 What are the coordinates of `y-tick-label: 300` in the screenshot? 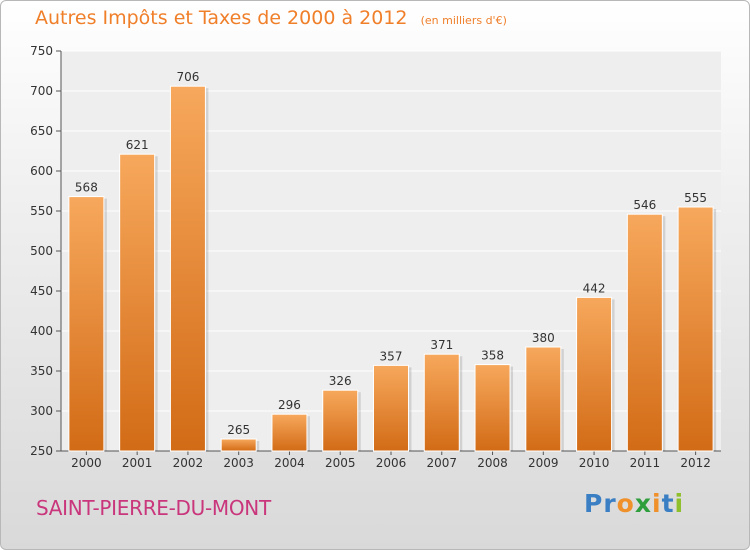 It's located at (41, 411).